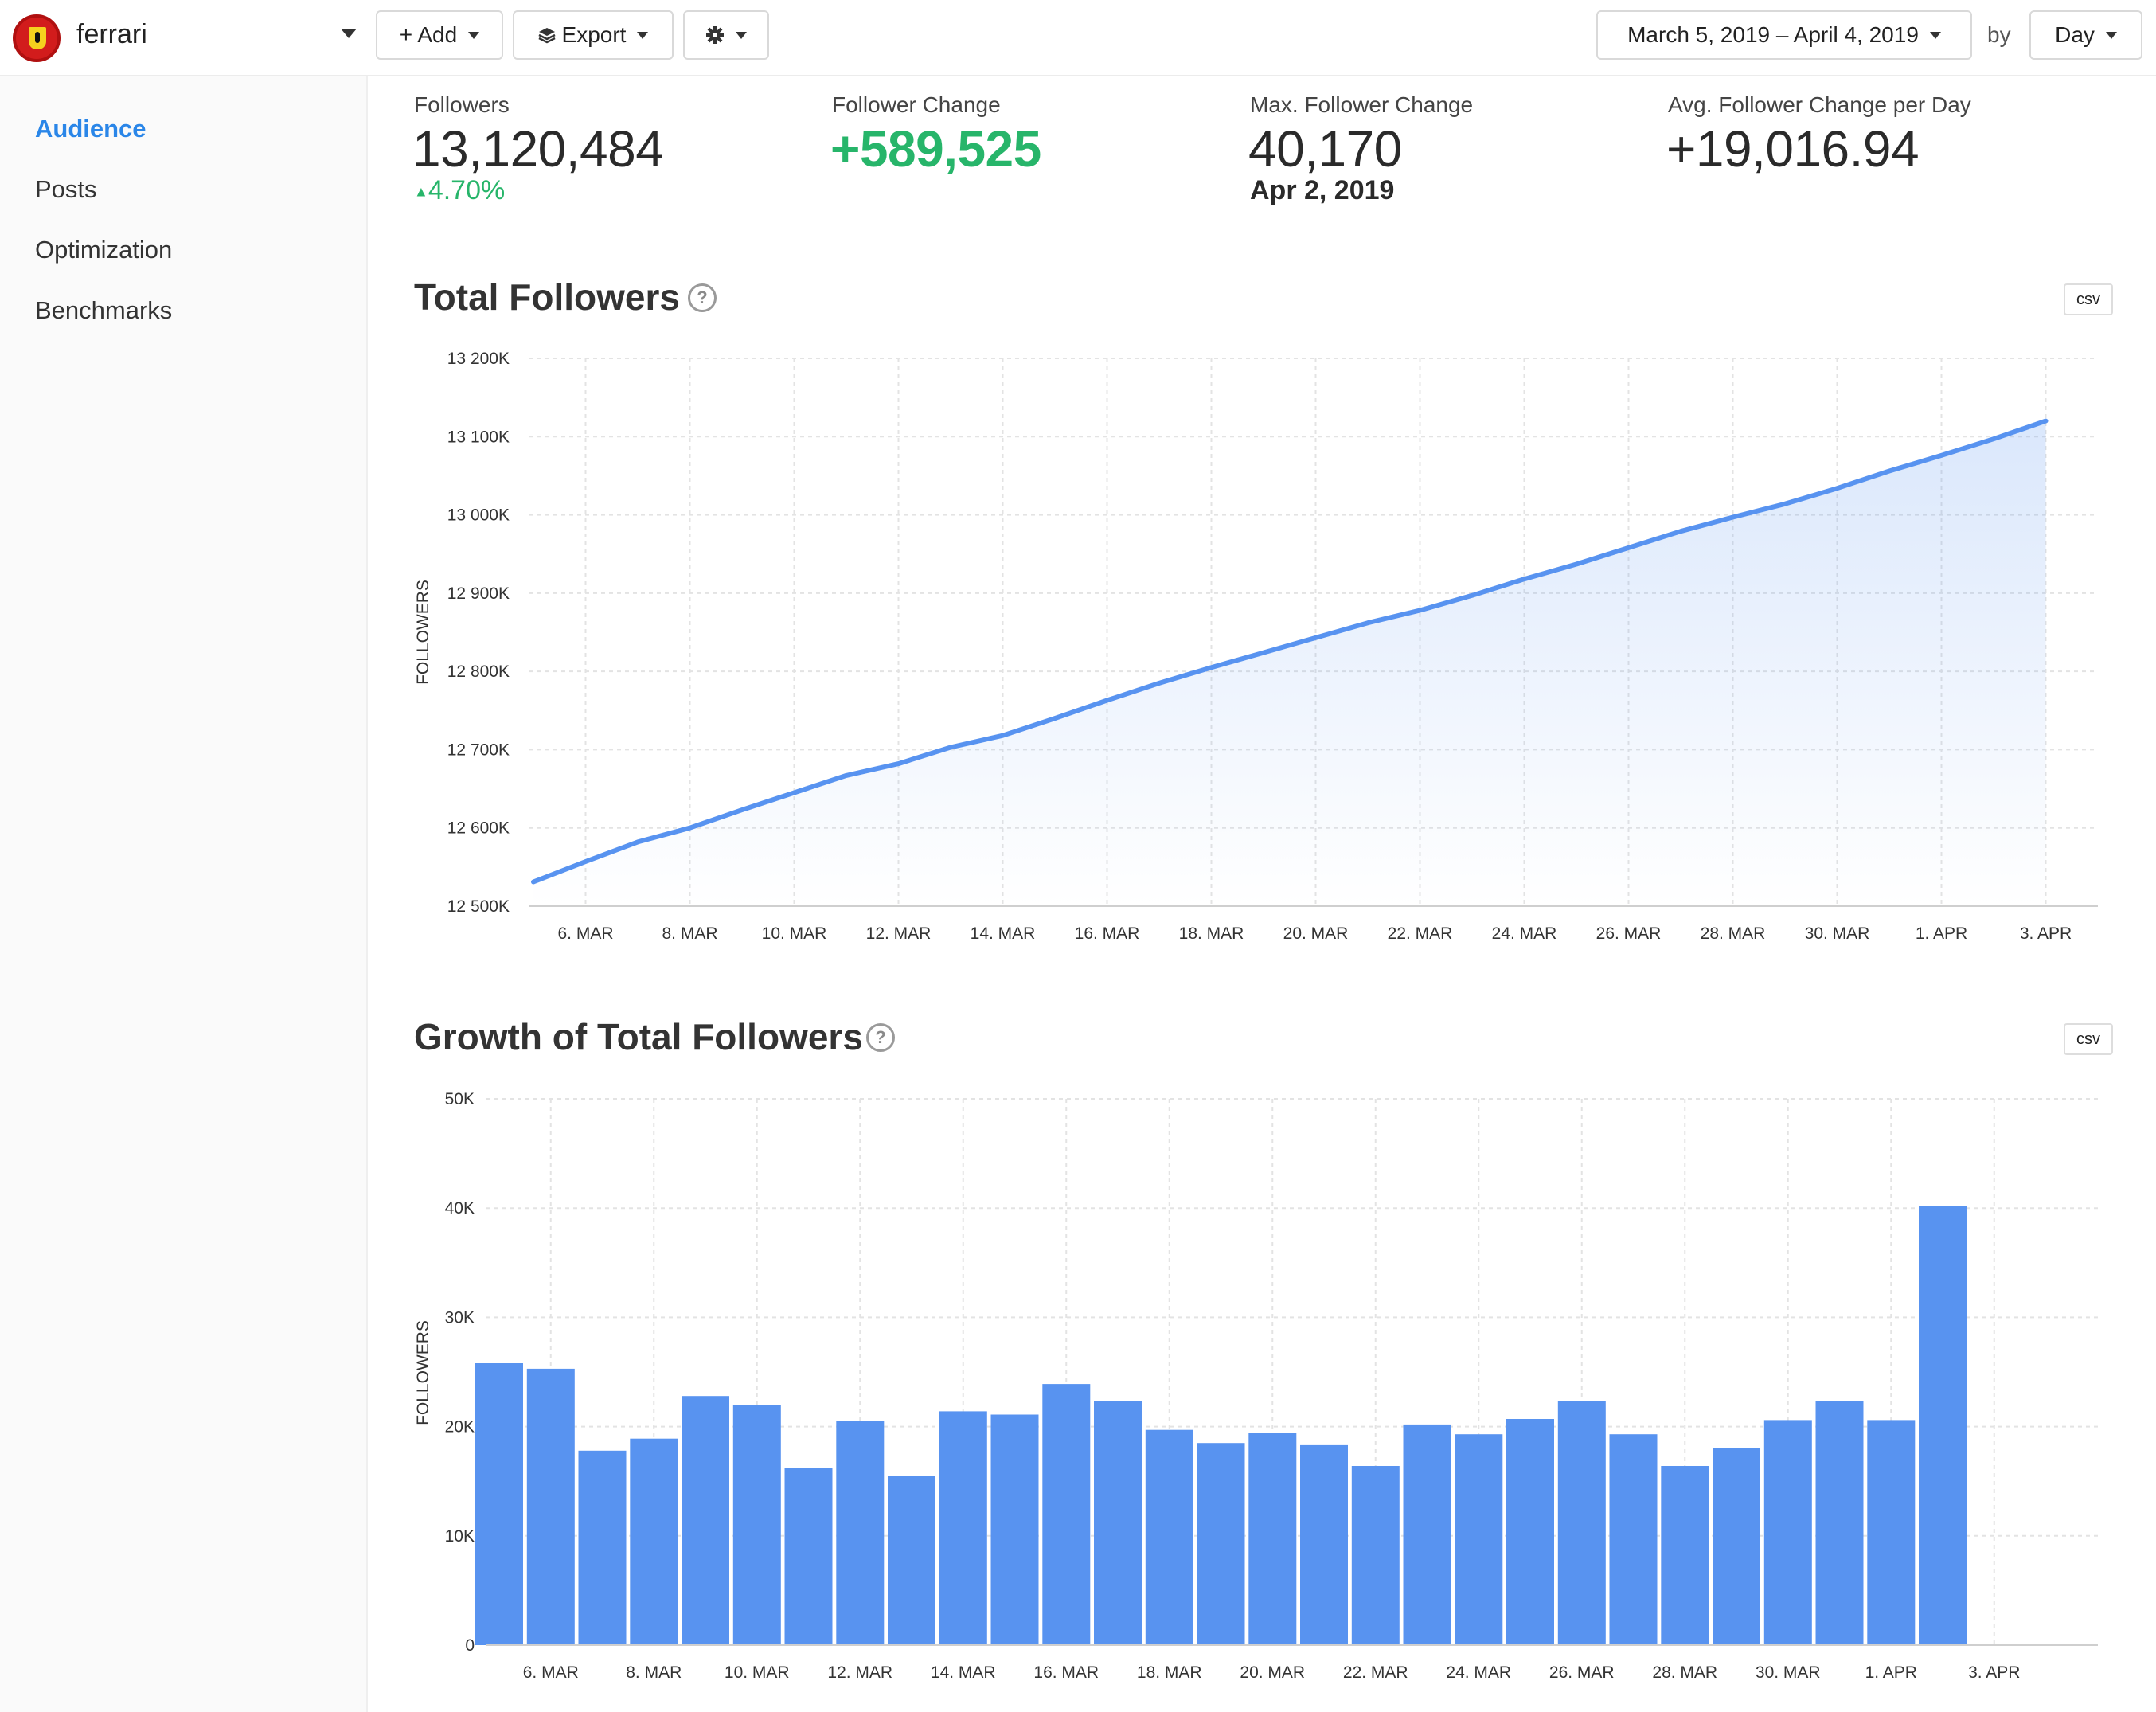 The height and width of the screenshot is (1712, 2156). I want to click on x-tick-label: 10. MAR, so click(794, 933).